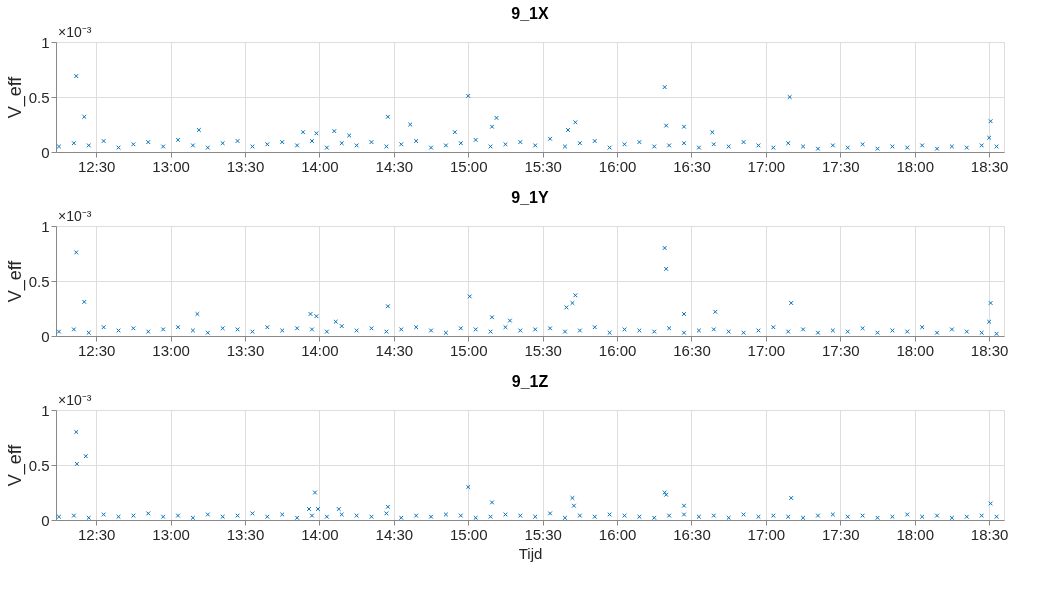  I want to click on x-axis-title: Tijd, so click(530, 553).